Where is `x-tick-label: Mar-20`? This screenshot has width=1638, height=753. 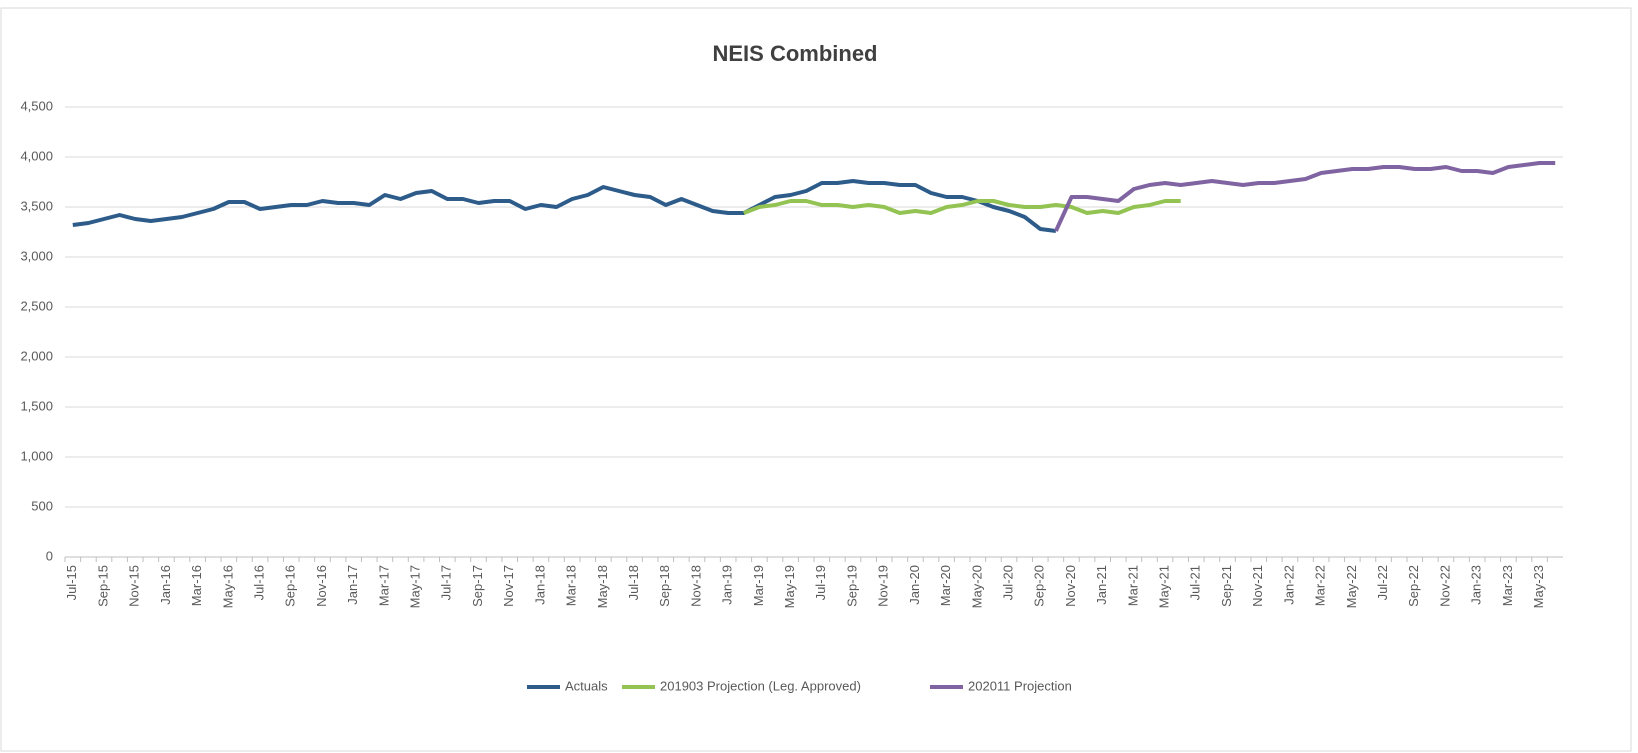 x-tick-label: Mar-20 is located at coordinates (945, 585).